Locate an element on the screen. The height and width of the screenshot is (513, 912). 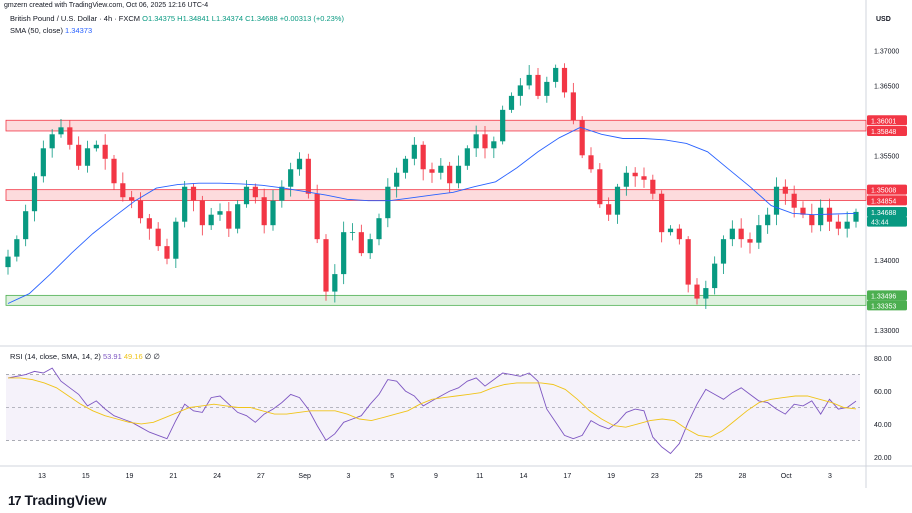
time-tick-label: 17 is located at coordinates (567, 476).